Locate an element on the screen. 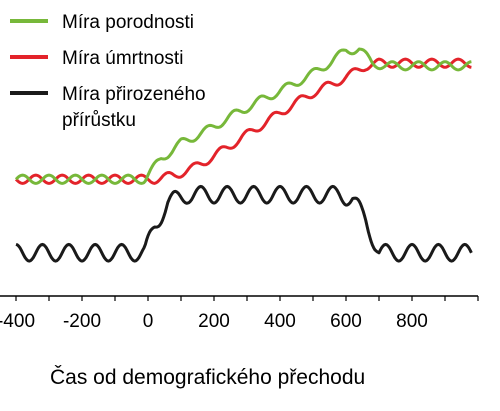 The height and width of the screenshot is (411, 500). legend-label-birth-rate: Míra porodnosti is located at coordinates (128, 22).